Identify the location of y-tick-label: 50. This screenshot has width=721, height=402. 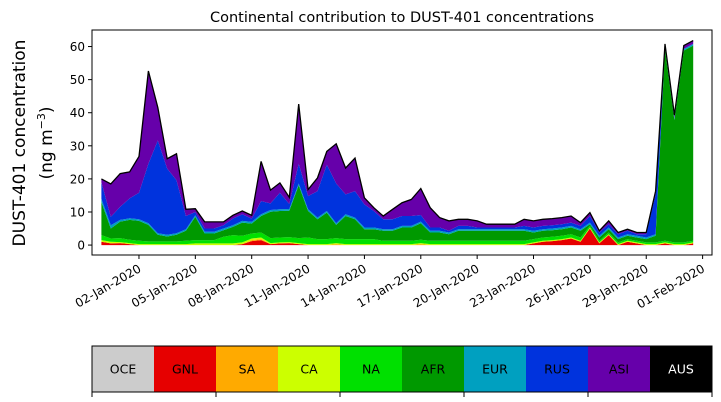
(77, 80).